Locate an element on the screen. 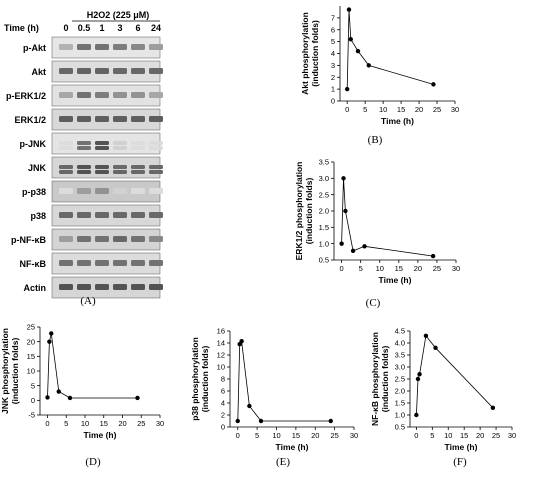  x-tick-label: 20 is located at coordinates (122, 423).